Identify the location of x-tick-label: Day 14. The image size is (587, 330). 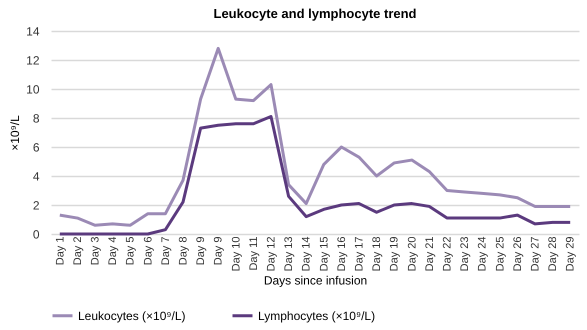
(306, 254).